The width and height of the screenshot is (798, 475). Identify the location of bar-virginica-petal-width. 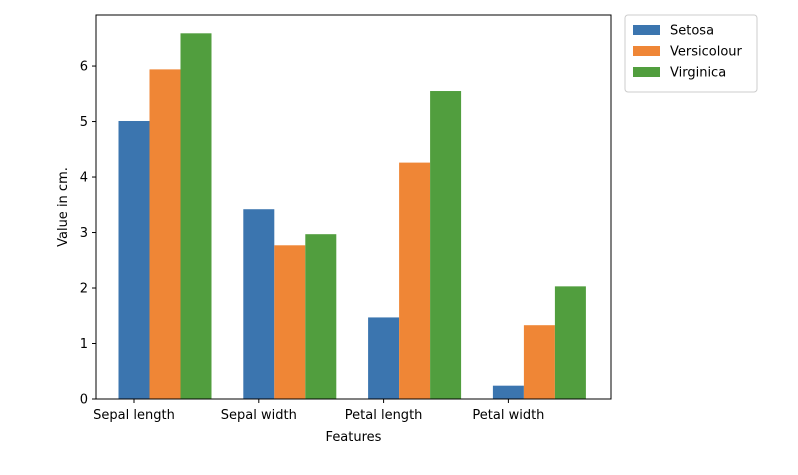
(570, 342).